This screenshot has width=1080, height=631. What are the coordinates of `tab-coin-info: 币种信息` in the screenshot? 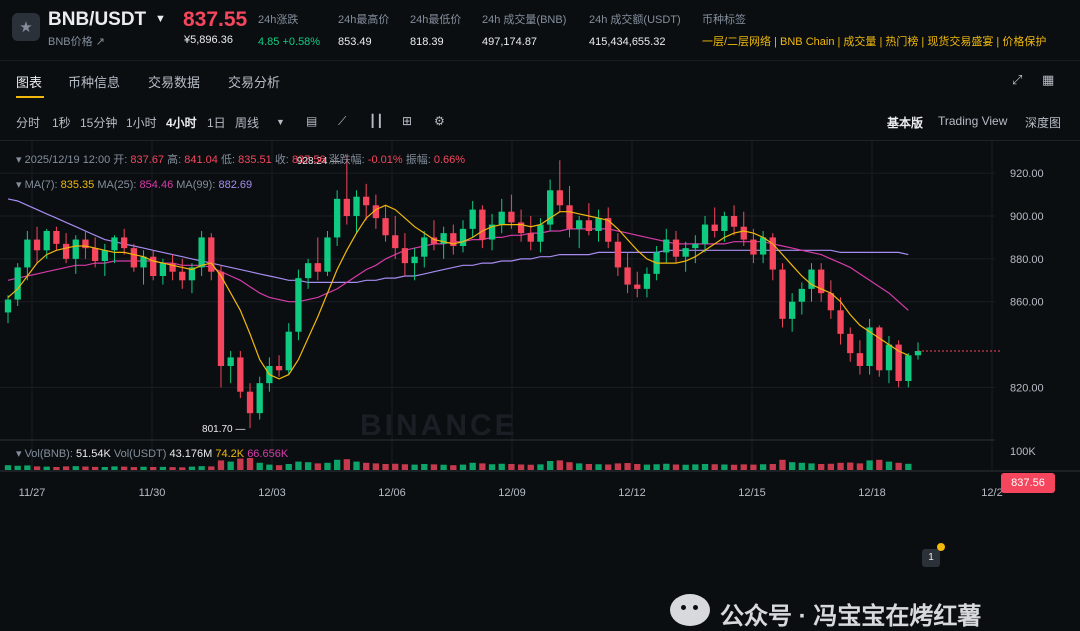 It's located at (94, 82).